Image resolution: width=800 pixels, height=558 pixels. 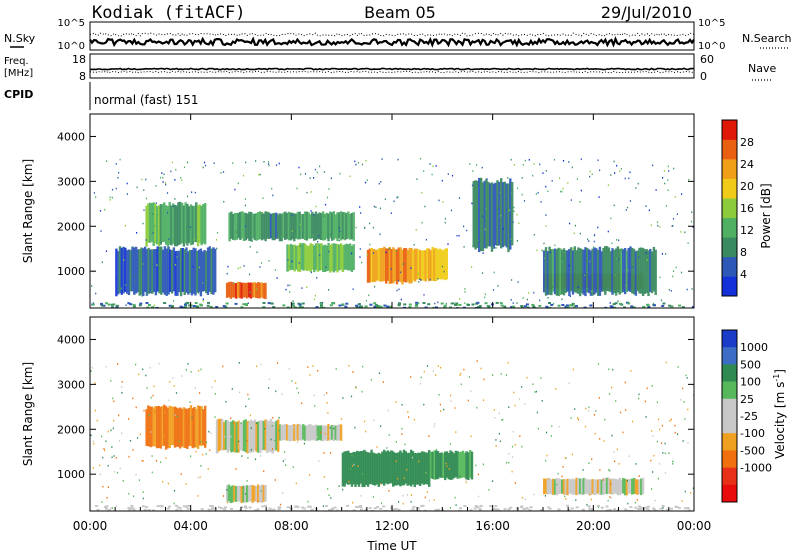 I want to click on noise-tick-left-top: 10^5, so click(x=71, y=23).